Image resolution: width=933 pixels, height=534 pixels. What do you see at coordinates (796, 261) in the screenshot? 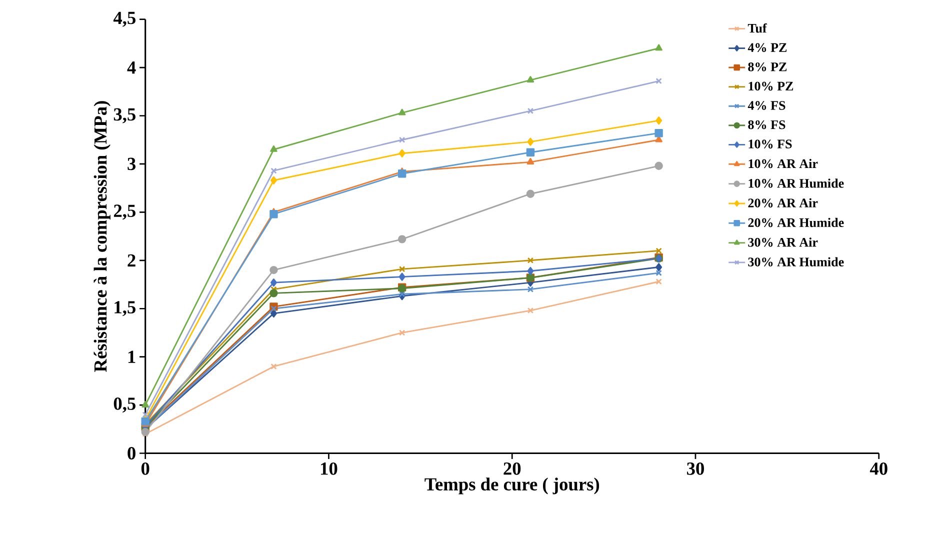
I see `legend-label: 30% AR Humide` at bounding box center [796, 261].